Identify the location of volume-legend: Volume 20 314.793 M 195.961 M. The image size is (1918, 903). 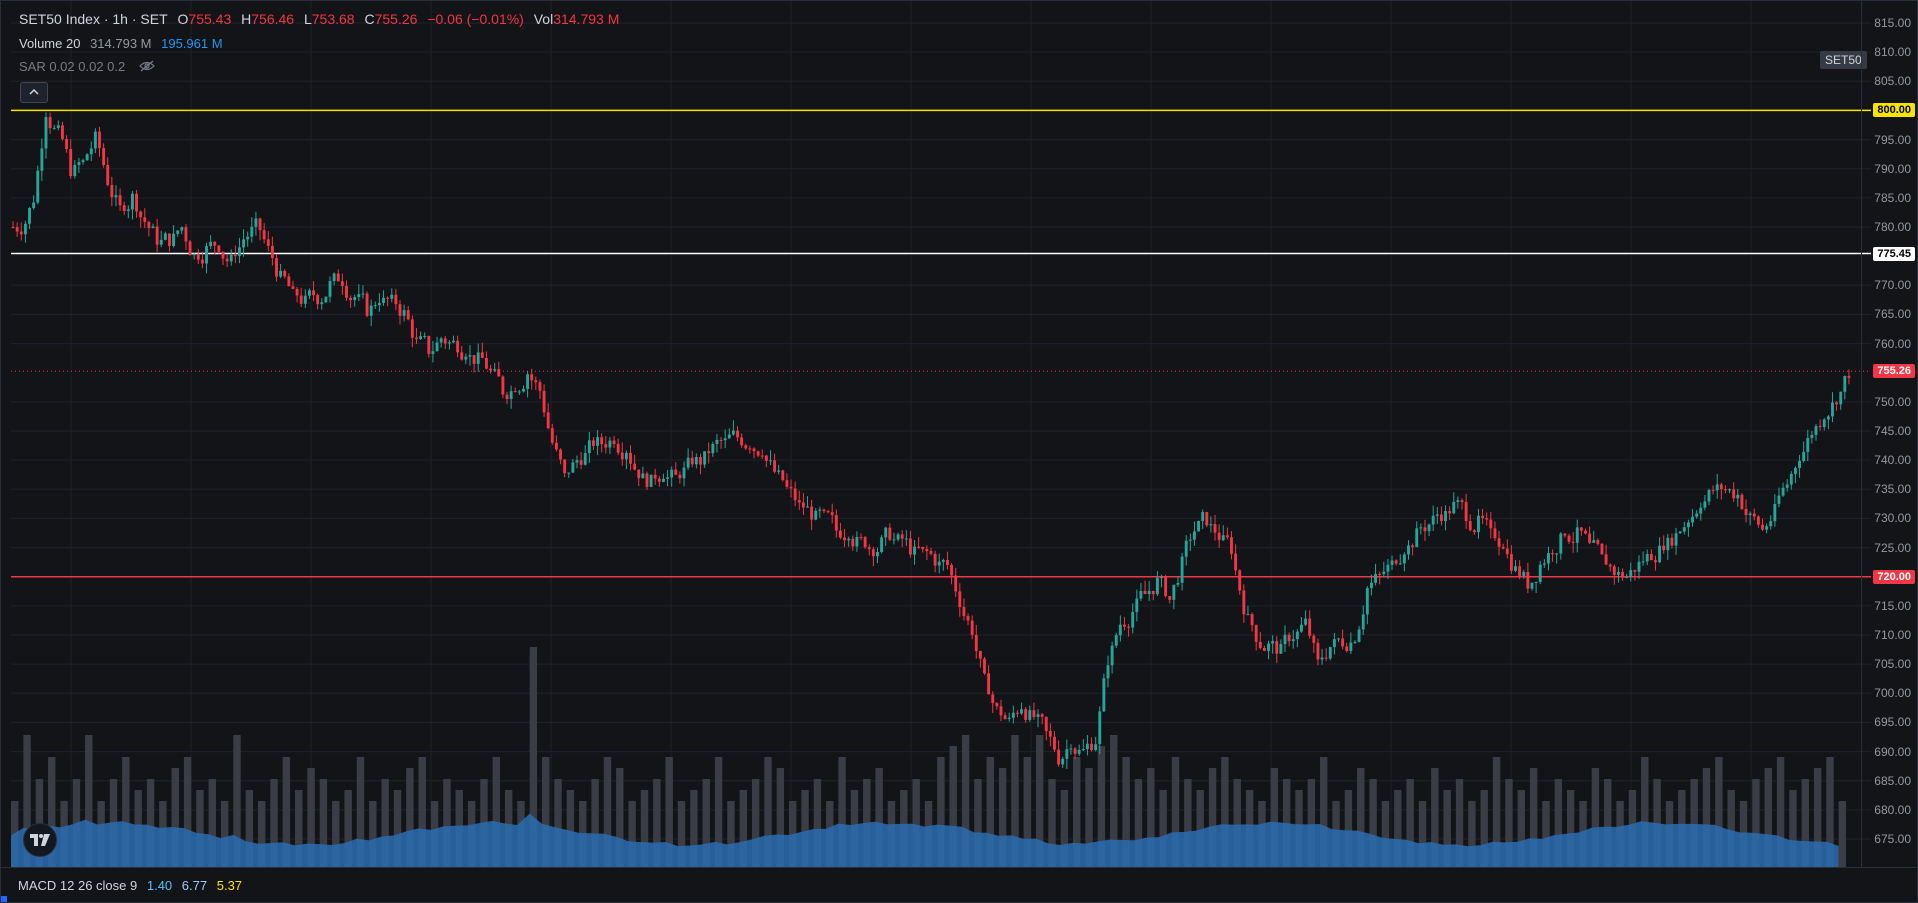
(124, 43).